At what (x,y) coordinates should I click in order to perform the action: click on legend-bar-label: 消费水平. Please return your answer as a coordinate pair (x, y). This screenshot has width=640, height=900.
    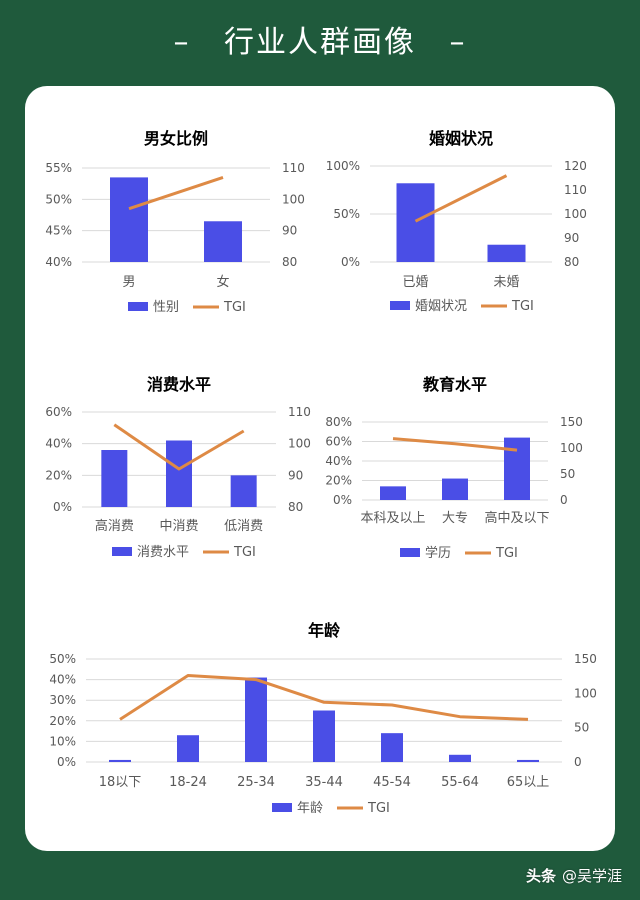
    Looking at the image, I should click on (163, 552).